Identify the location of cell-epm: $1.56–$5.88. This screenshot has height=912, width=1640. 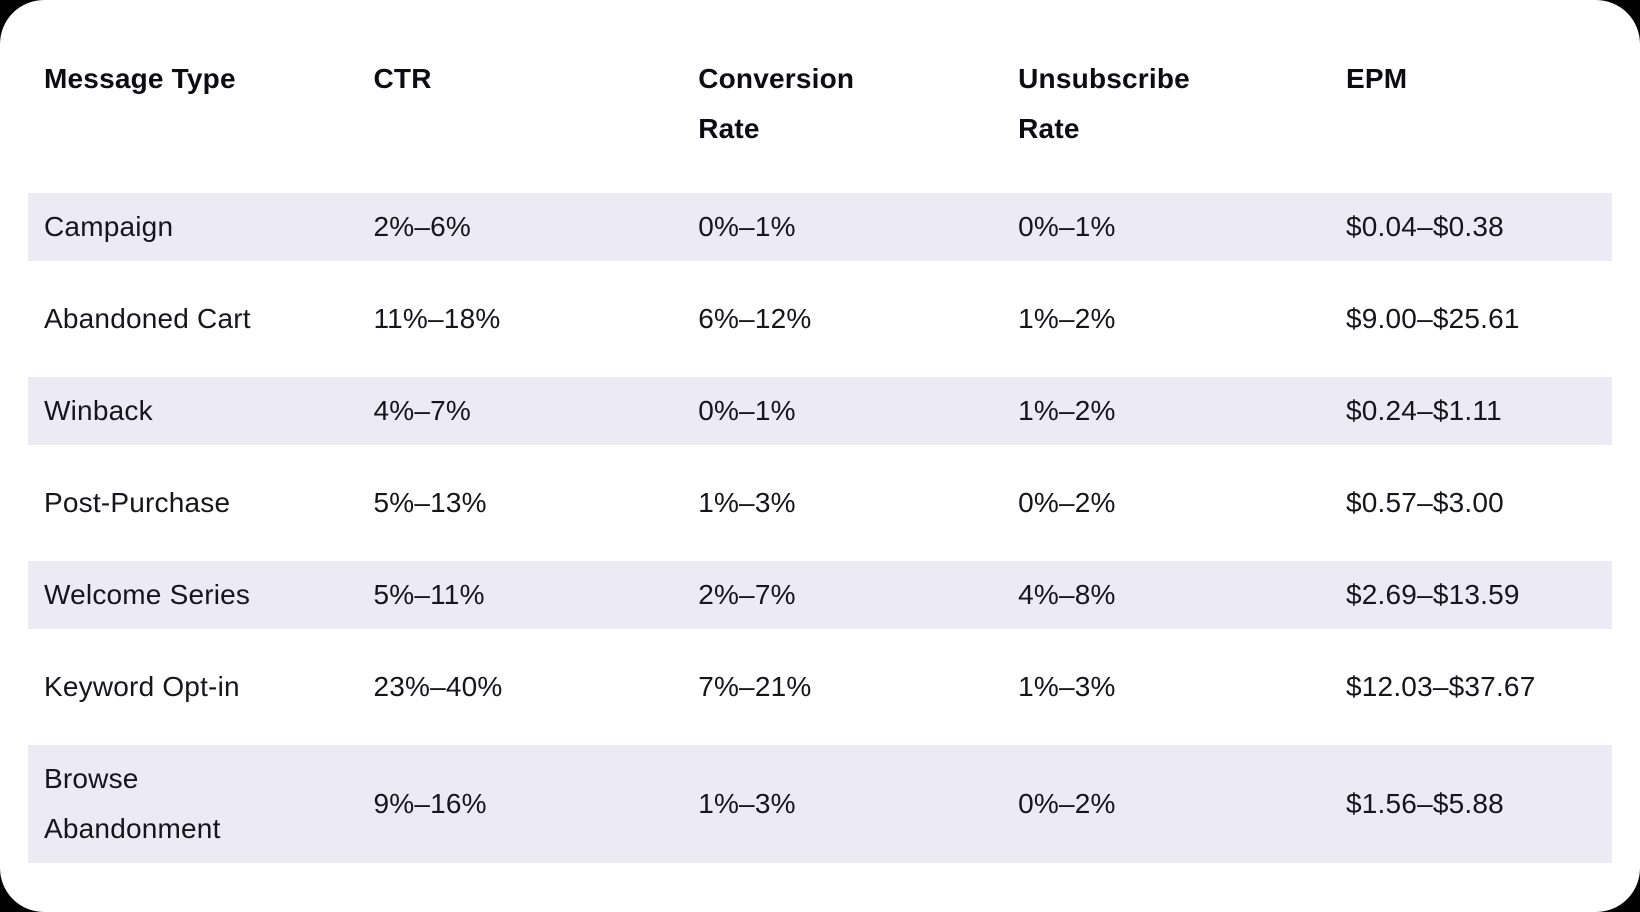
(1471, 804).